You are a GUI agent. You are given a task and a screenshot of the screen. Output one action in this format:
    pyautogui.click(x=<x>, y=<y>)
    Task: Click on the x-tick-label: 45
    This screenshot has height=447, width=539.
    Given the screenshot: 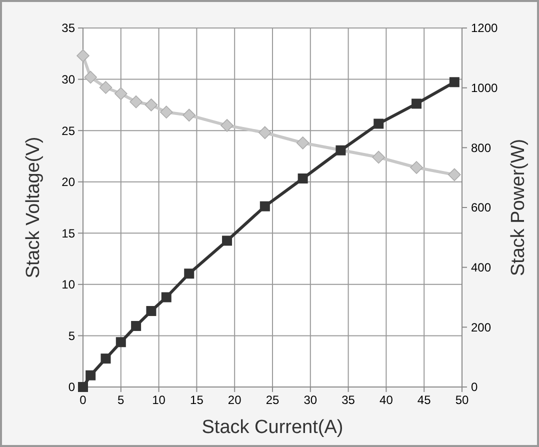 What is the action you would take?
    pyautogui.click(x=424, y=400)
    